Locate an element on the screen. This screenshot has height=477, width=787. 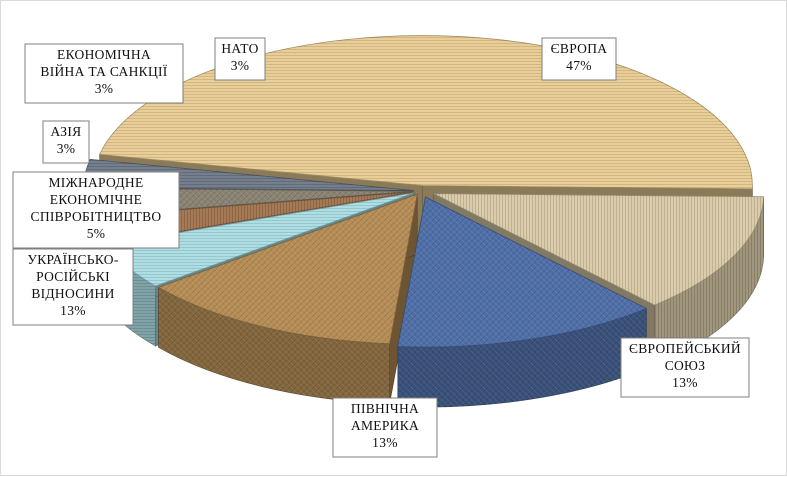
slice-name-label: ЕКОНОМІЧНЕ is located at coordinates (96, 199).